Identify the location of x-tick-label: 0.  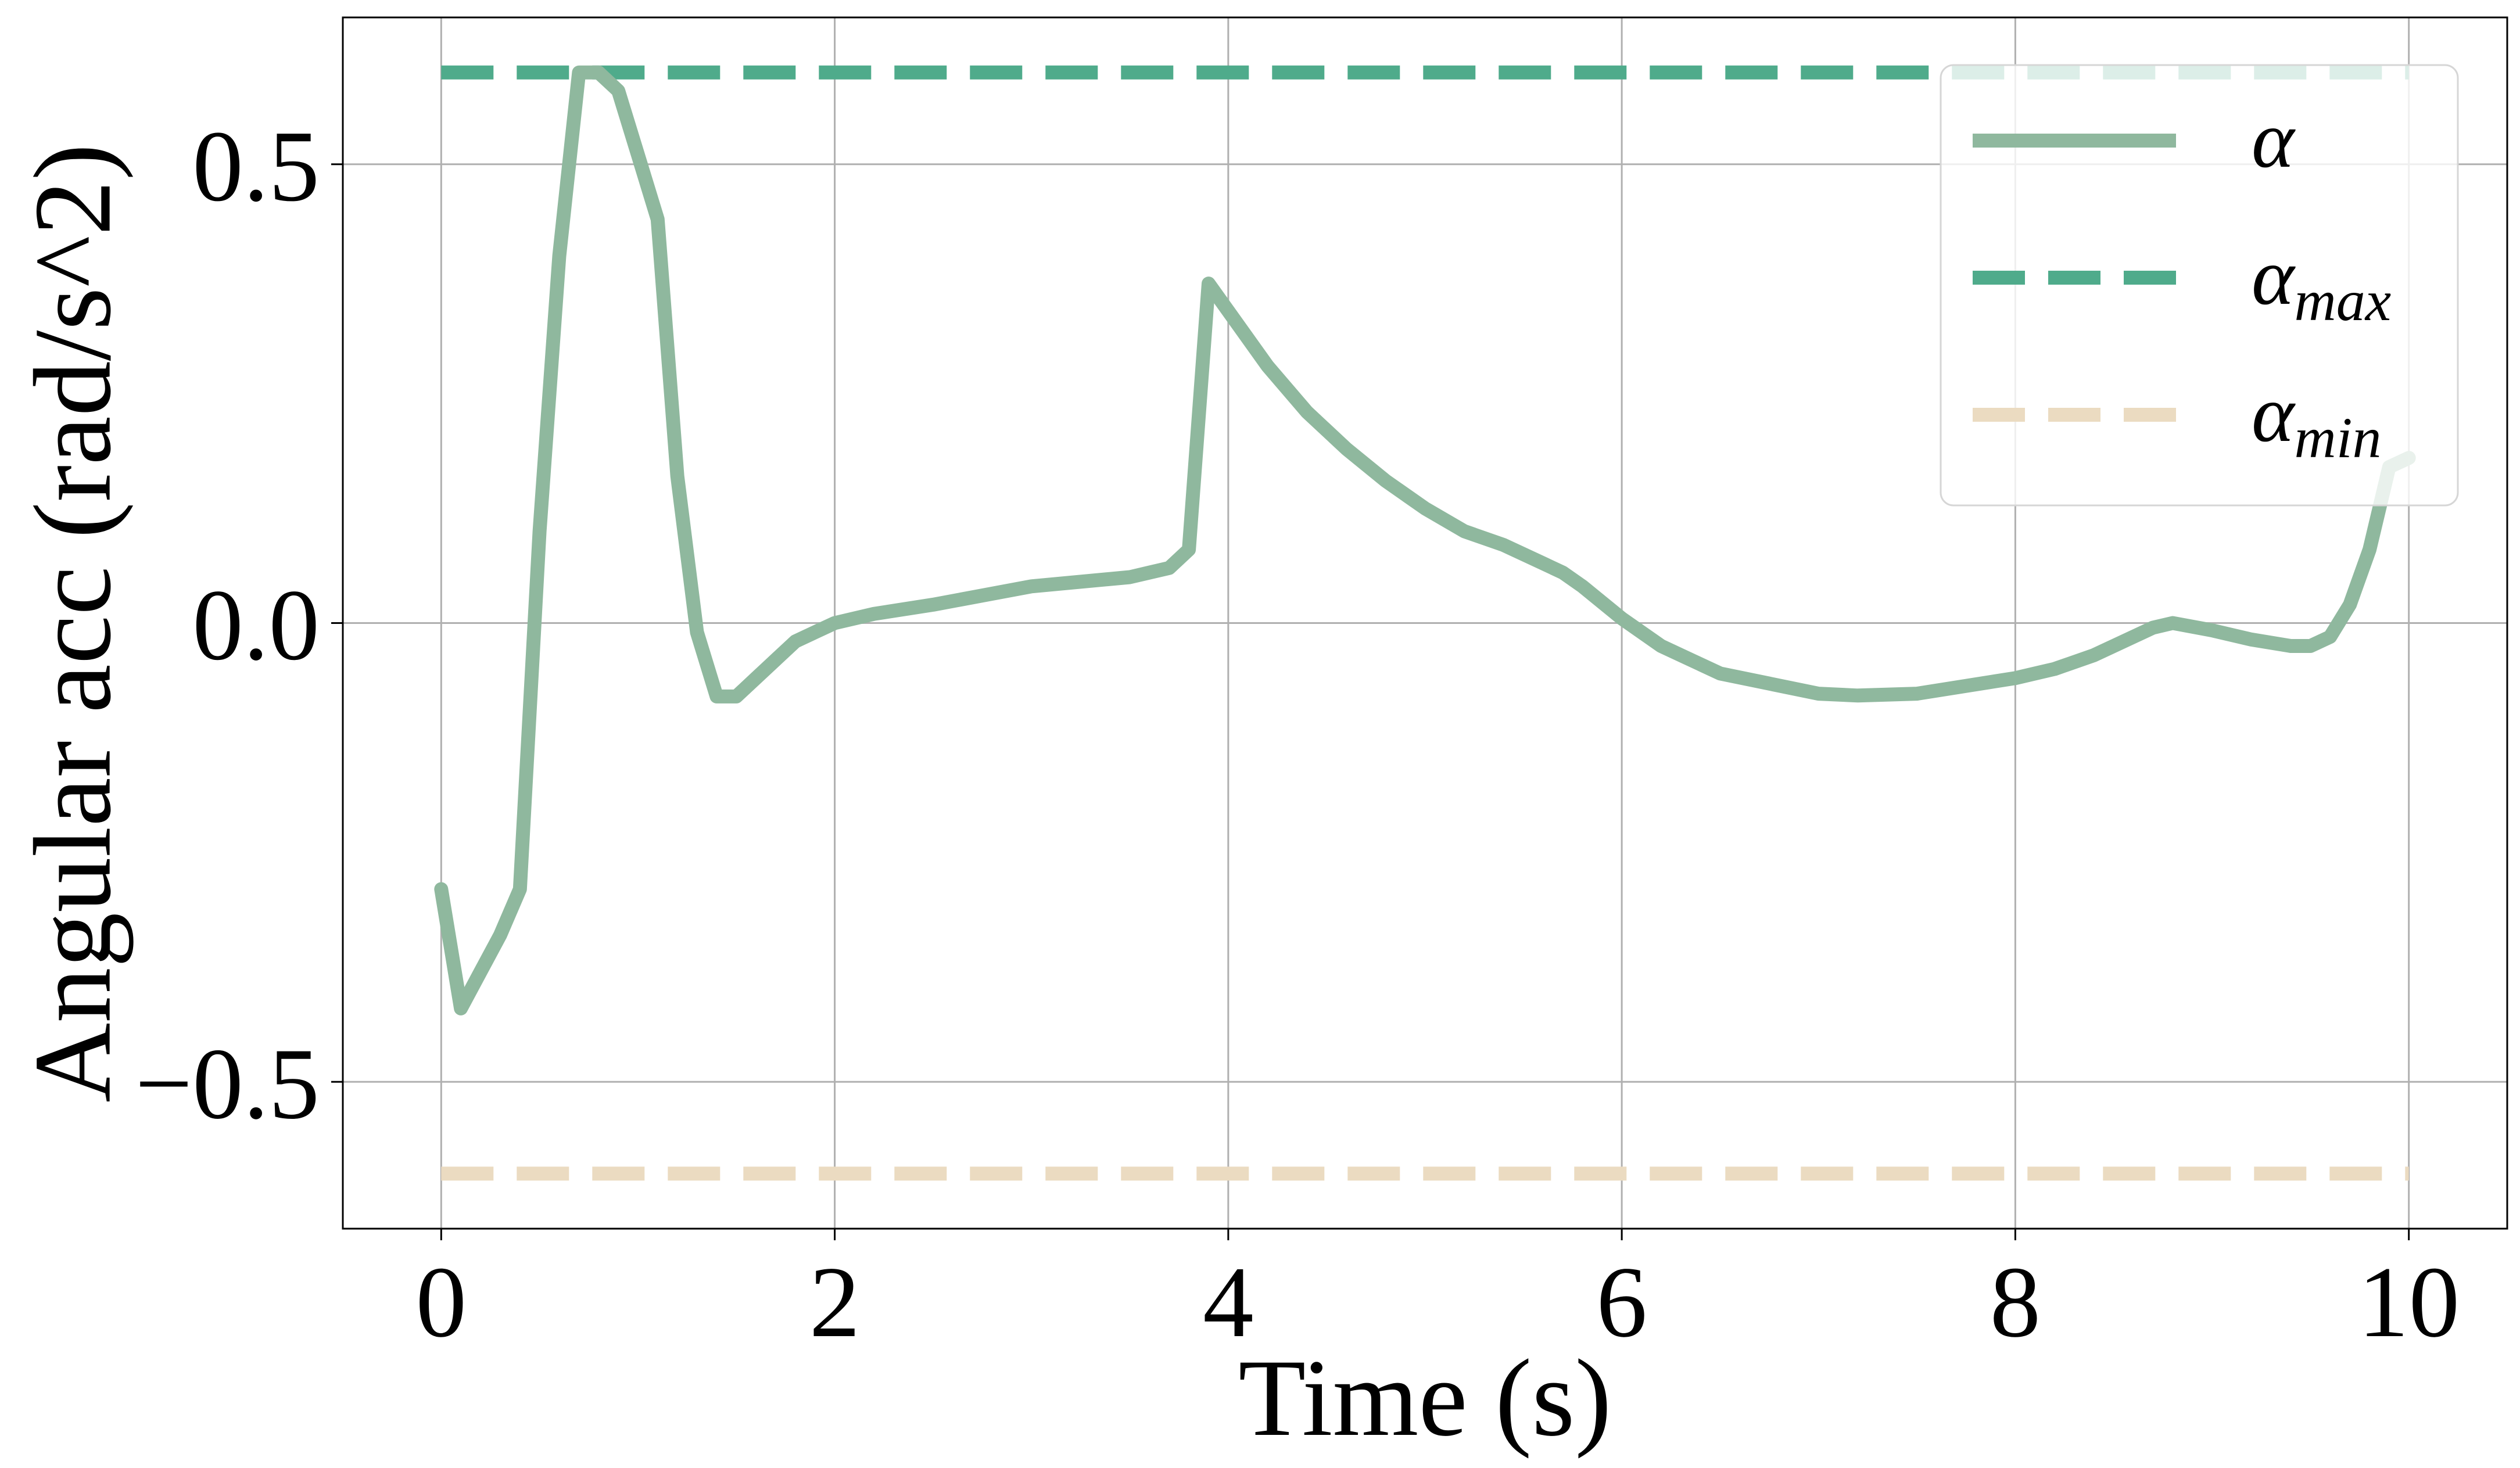
(442, 1302).